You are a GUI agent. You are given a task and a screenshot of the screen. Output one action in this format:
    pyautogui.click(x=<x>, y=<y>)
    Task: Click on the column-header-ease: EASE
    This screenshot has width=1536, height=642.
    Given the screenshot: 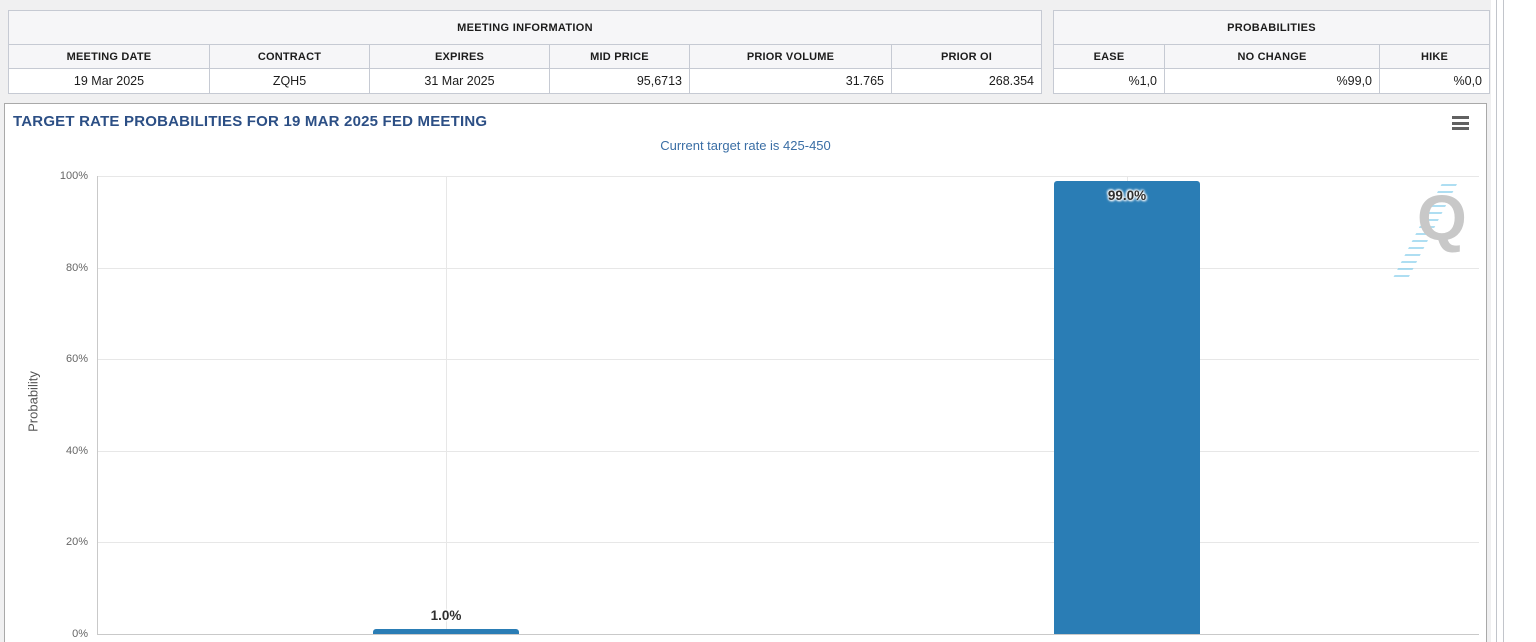 What is the action you would take?
    pyautogui.click(x=1109, y=56)
    